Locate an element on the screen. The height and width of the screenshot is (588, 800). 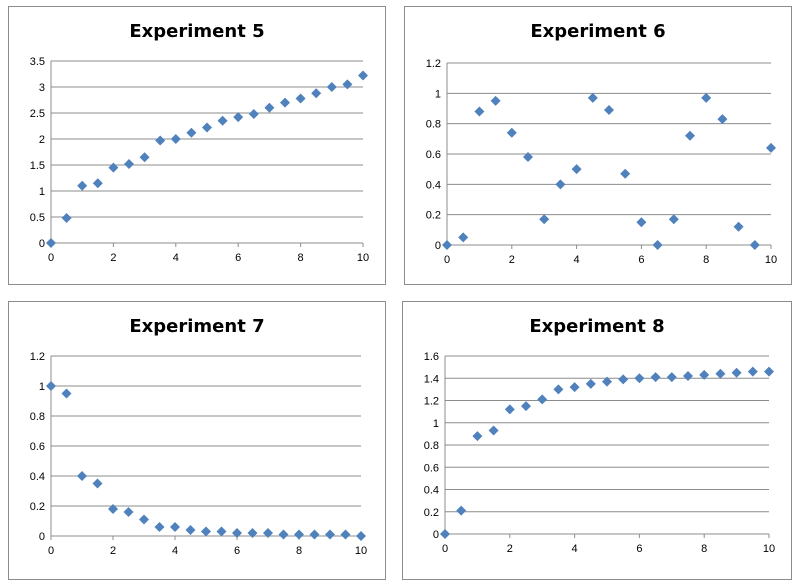
y-tick-label: 1.6 is located at coordinates (431, 357).